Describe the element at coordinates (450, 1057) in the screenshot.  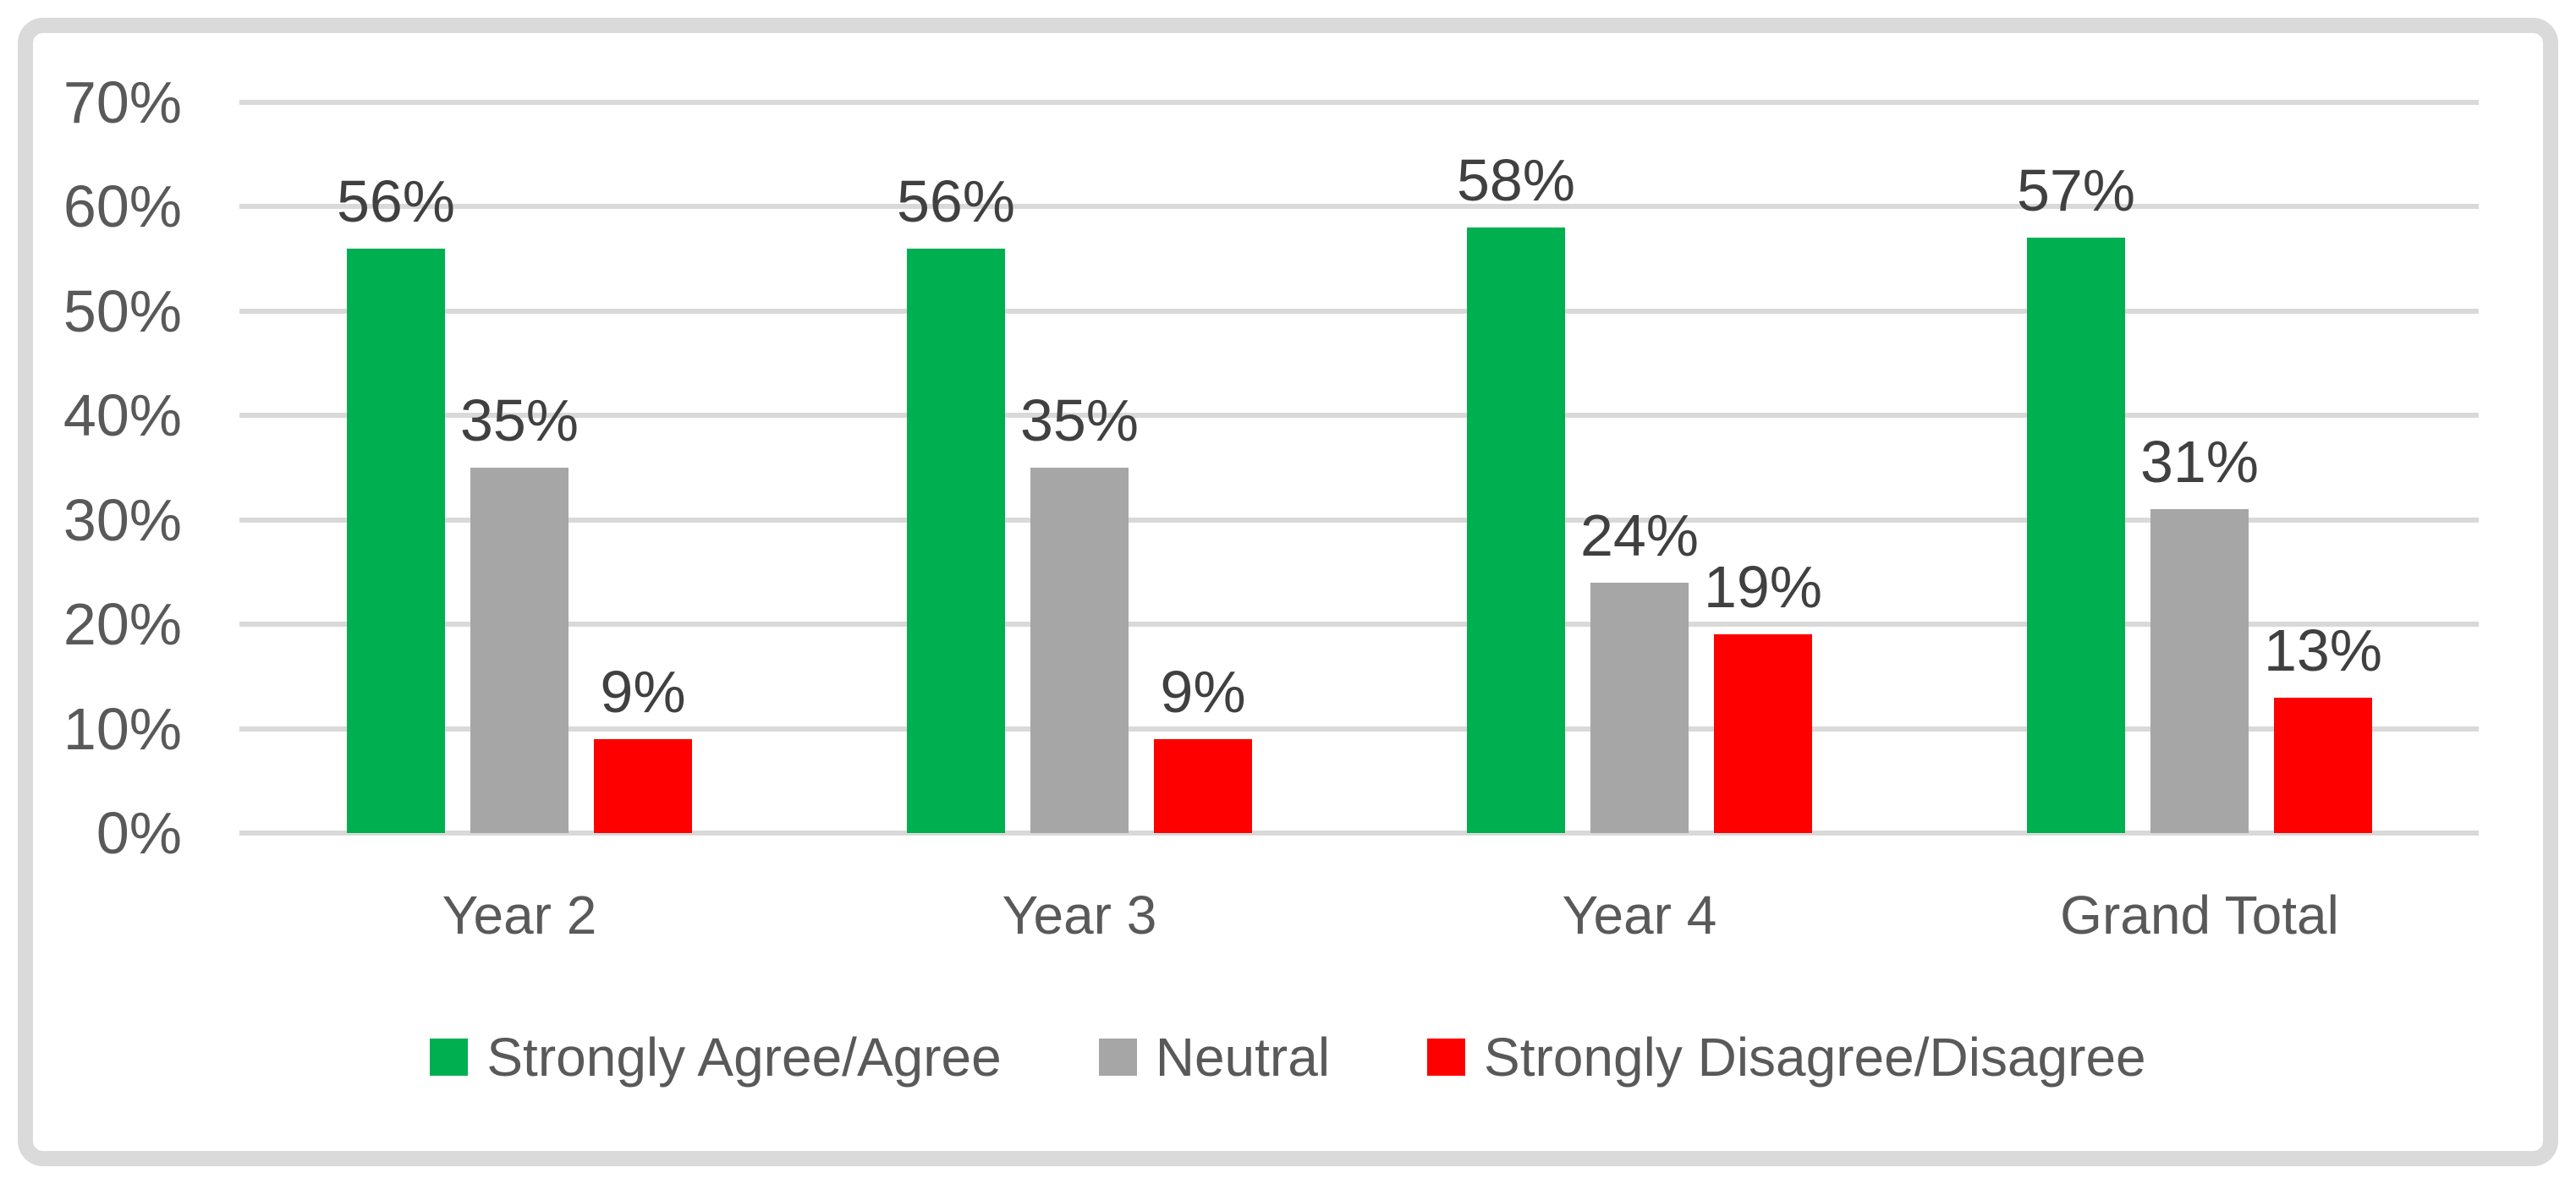
I see `legend-swatch-strongly-agree-agree` at that location.